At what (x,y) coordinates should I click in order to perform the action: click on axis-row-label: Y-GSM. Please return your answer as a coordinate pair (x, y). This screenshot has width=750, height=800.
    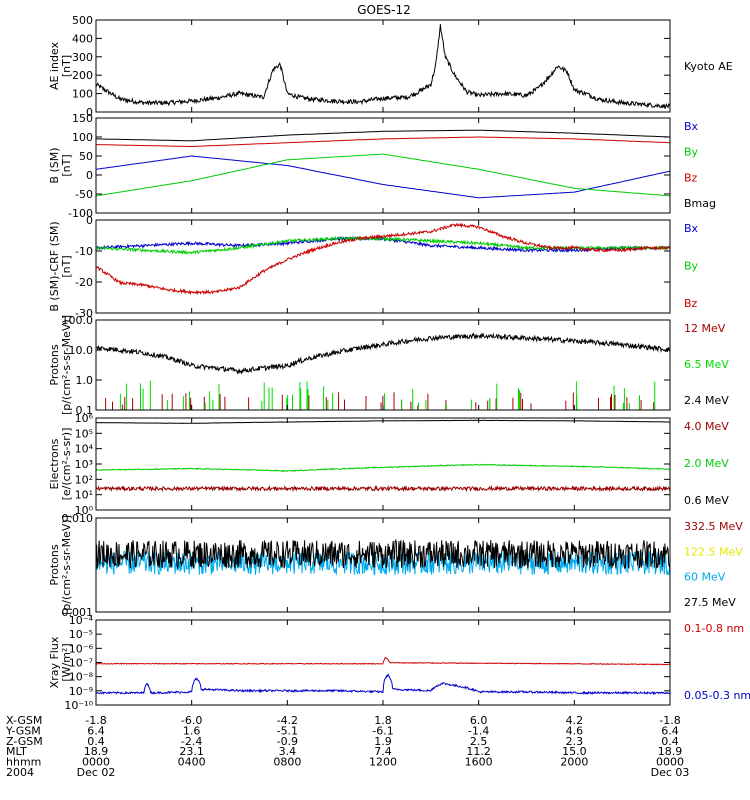
    Looking at the image, I should click on (23, 730).